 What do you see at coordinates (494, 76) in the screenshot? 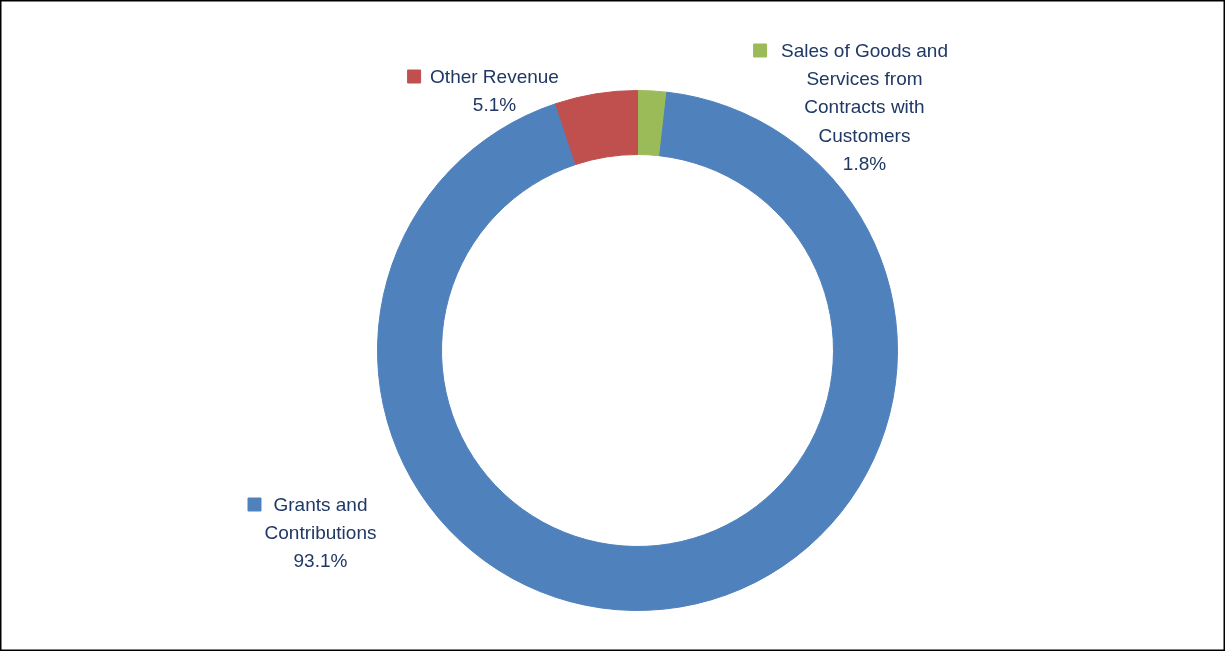
I see `legend-label: Other Revenue` at bounding box center [494, 76].